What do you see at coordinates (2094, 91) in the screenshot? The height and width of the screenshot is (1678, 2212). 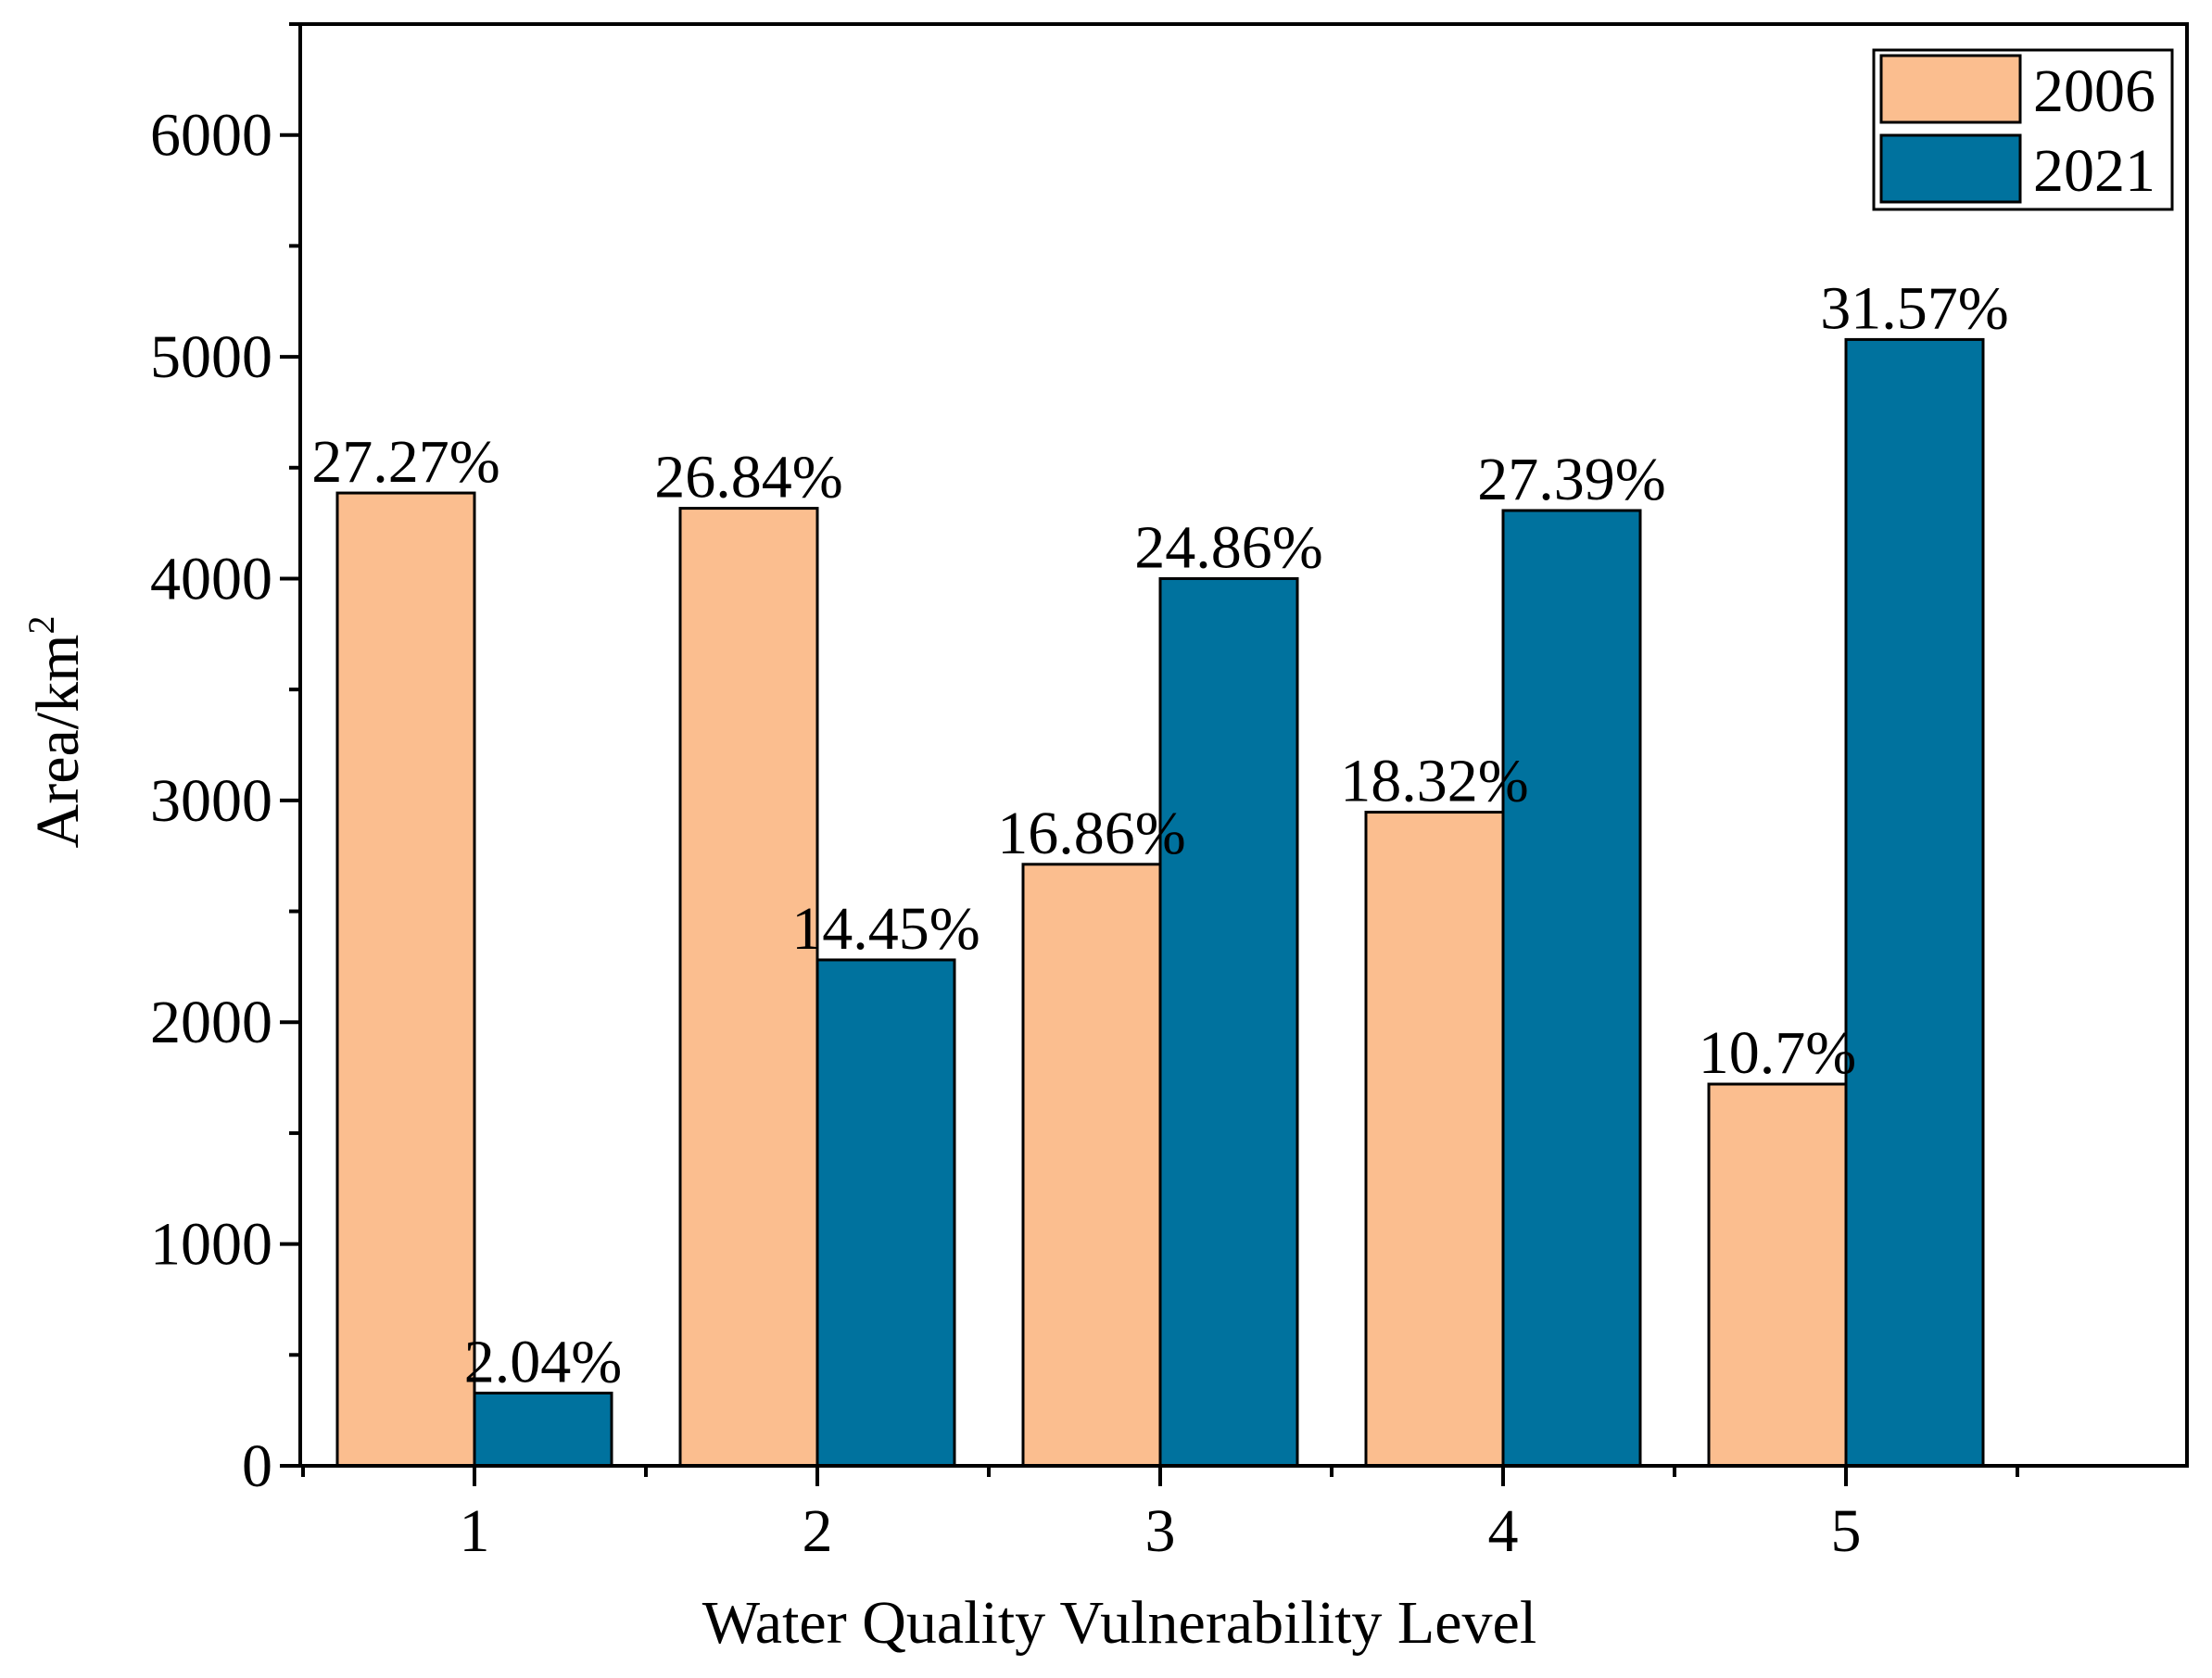 I see `legend-label-2006: 2006` at bounding box center [2094, 91].